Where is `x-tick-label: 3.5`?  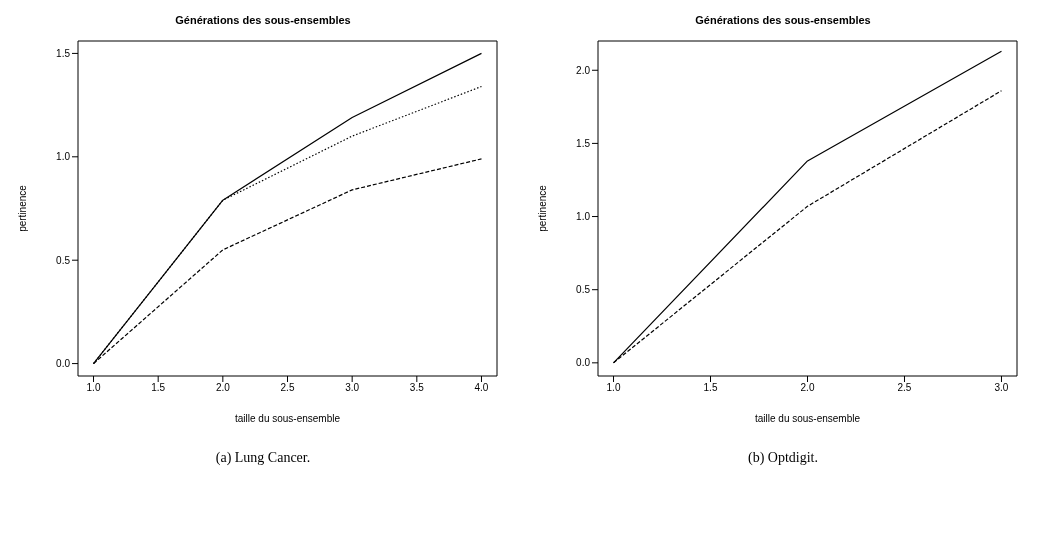 x-tick-label: 3.5 is located at coordinates (417, 388).